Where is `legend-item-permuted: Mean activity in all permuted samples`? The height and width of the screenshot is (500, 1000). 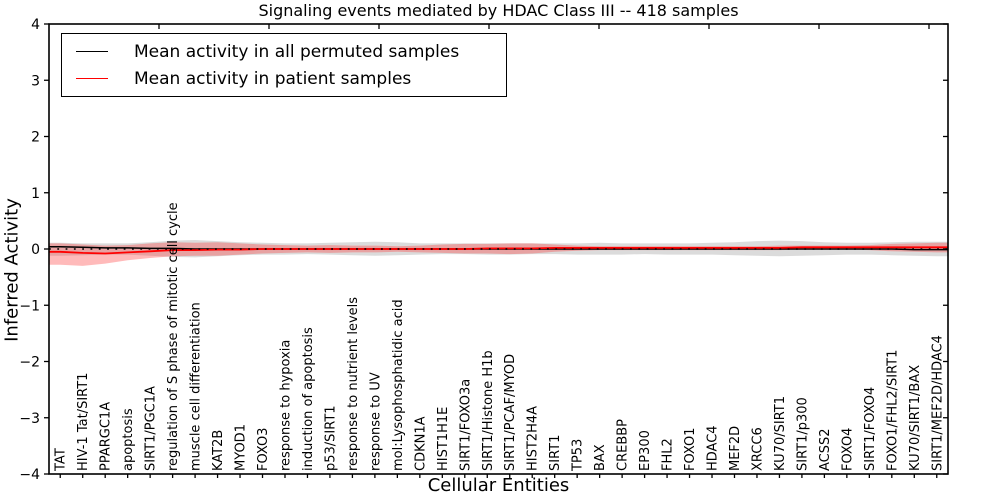 legend-item-permuted: Mean activity in all permuted samples is located at coordinates (291, 52).